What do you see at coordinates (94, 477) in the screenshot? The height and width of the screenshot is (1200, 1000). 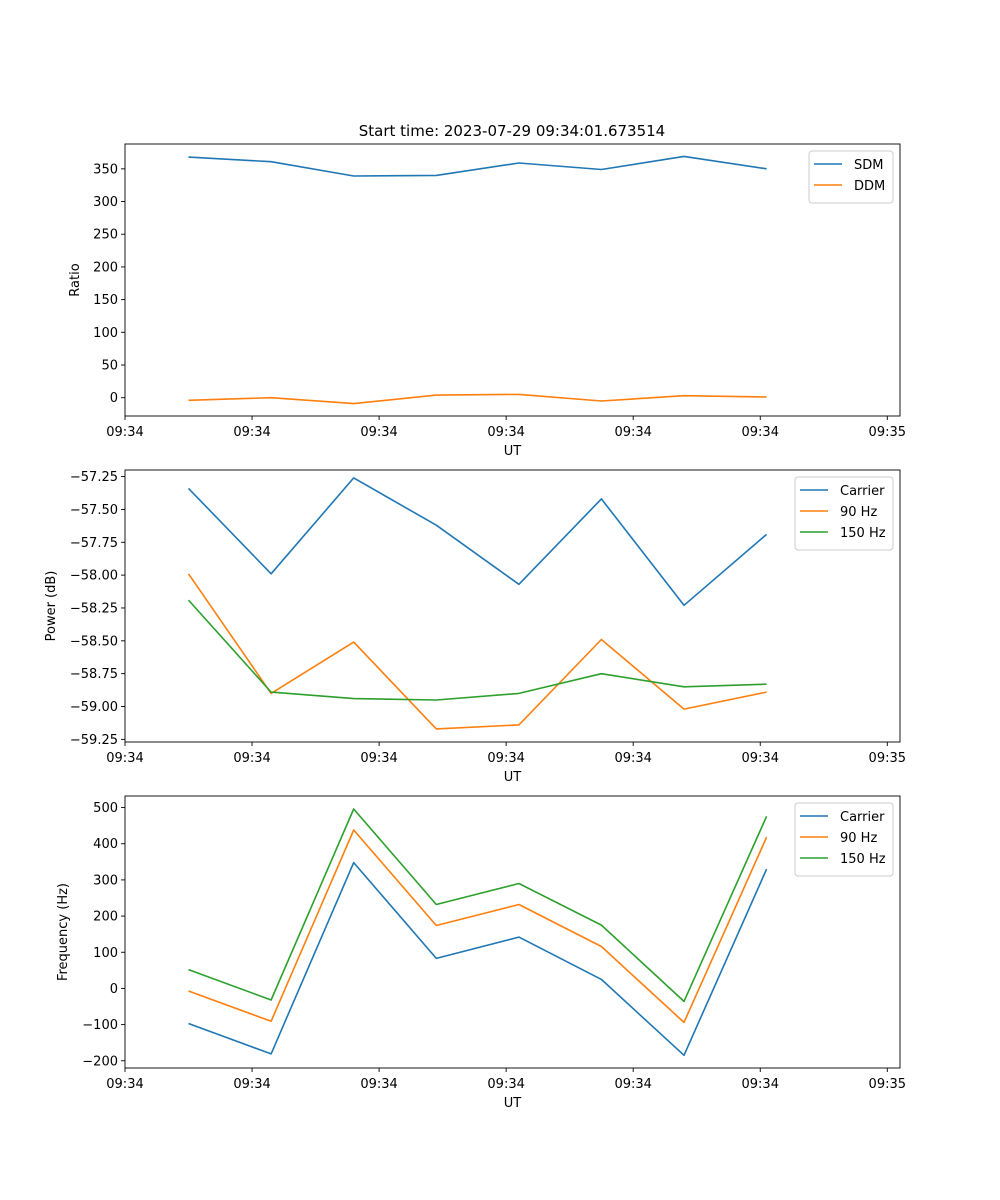 I see `y-tick-label: −57.25` at bounding box center [94, 477].